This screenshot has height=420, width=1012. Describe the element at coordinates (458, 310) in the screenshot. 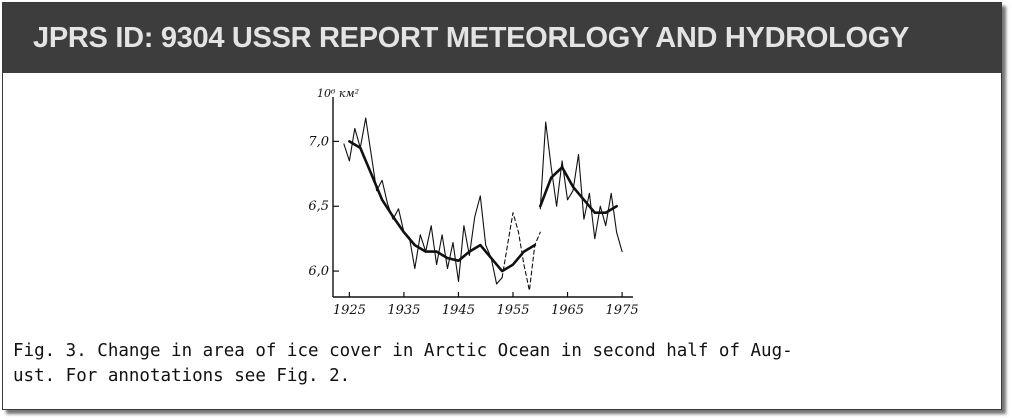

I see `x-tick-label: 1945` at that location.